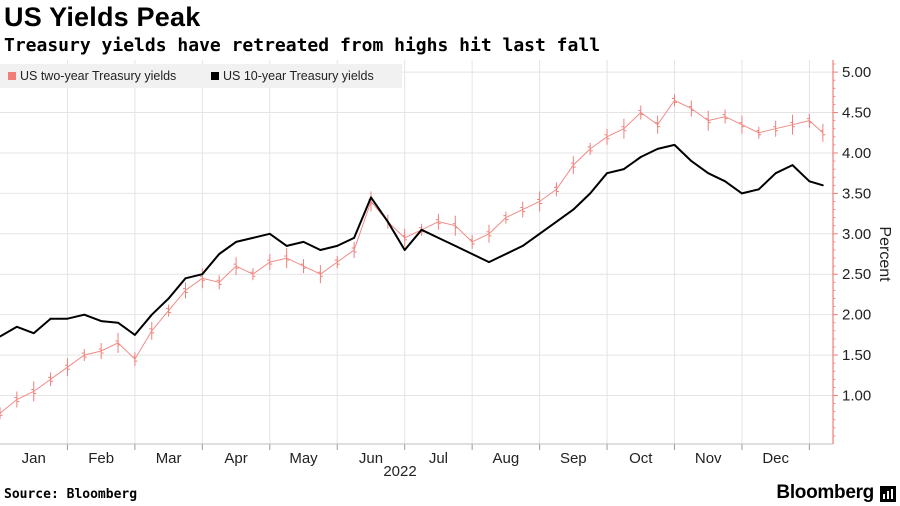 This screenshot has height=506, width=900. I want to click on y-tick-label: 2.00, so click(856, 315).